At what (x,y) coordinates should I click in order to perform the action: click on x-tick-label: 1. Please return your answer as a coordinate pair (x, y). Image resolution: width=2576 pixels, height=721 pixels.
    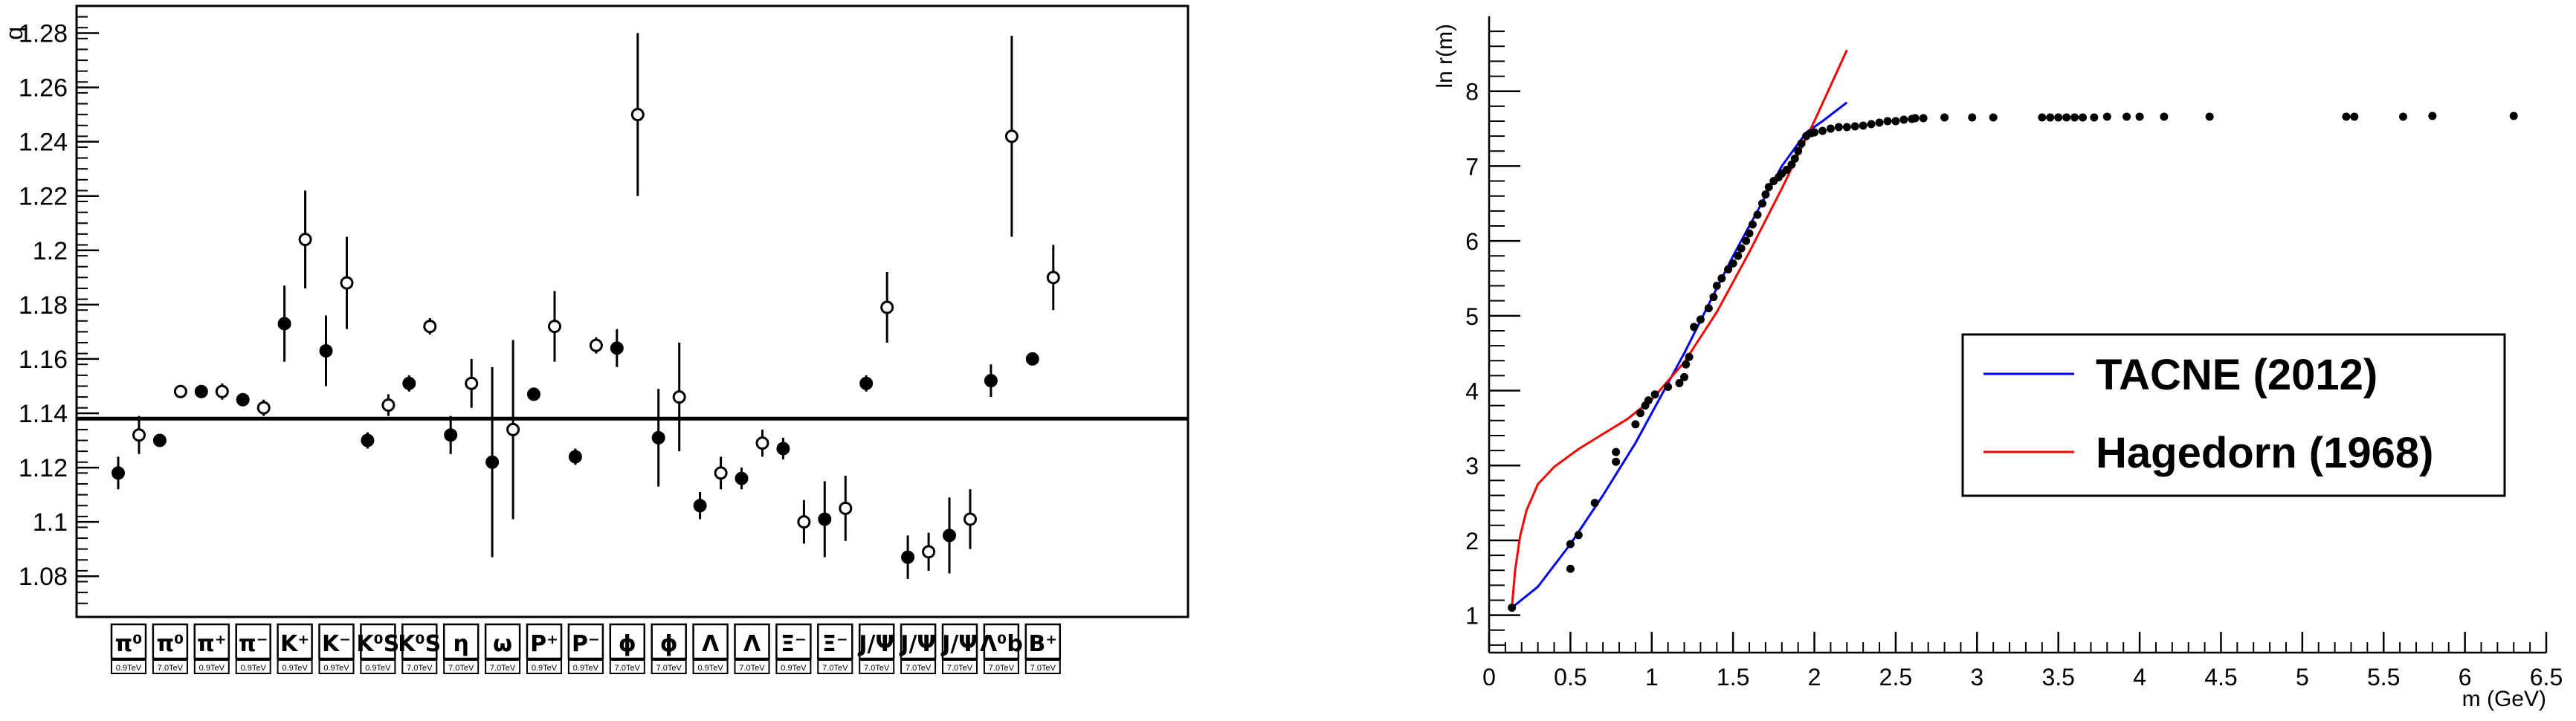
    Looking at the image, I should click on (1652, 678).